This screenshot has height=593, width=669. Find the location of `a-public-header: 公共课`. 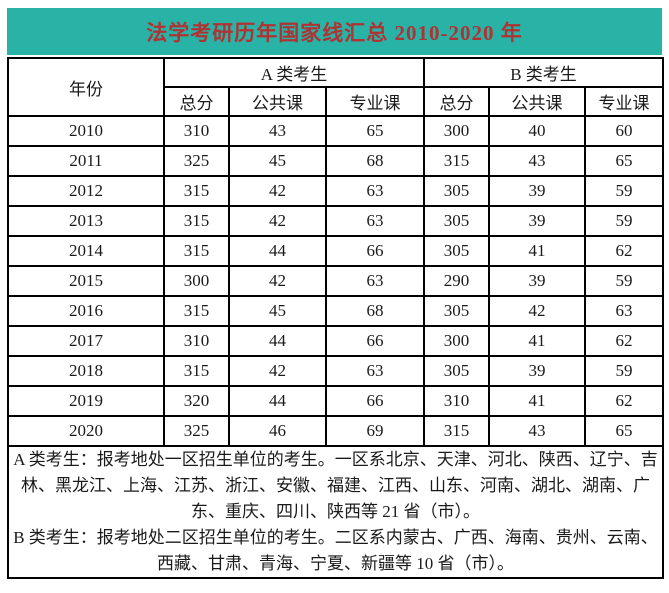

a-public-header: 公共课 is located at coordinates (277, 101).